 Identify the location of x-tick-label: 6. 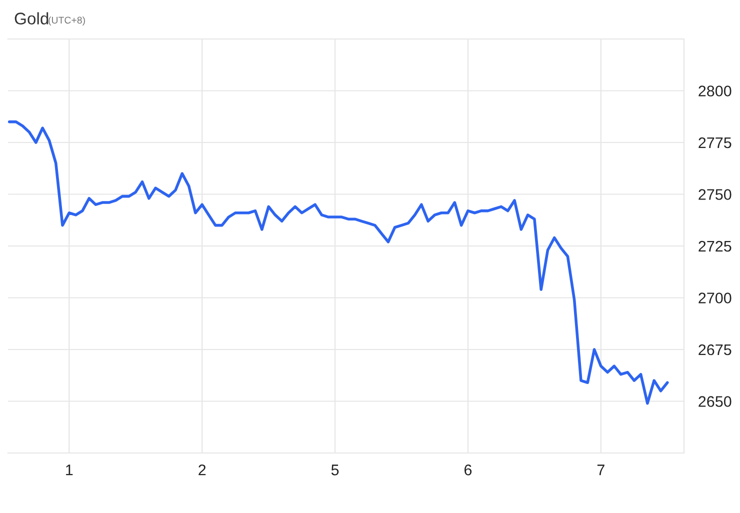
(468, 470).